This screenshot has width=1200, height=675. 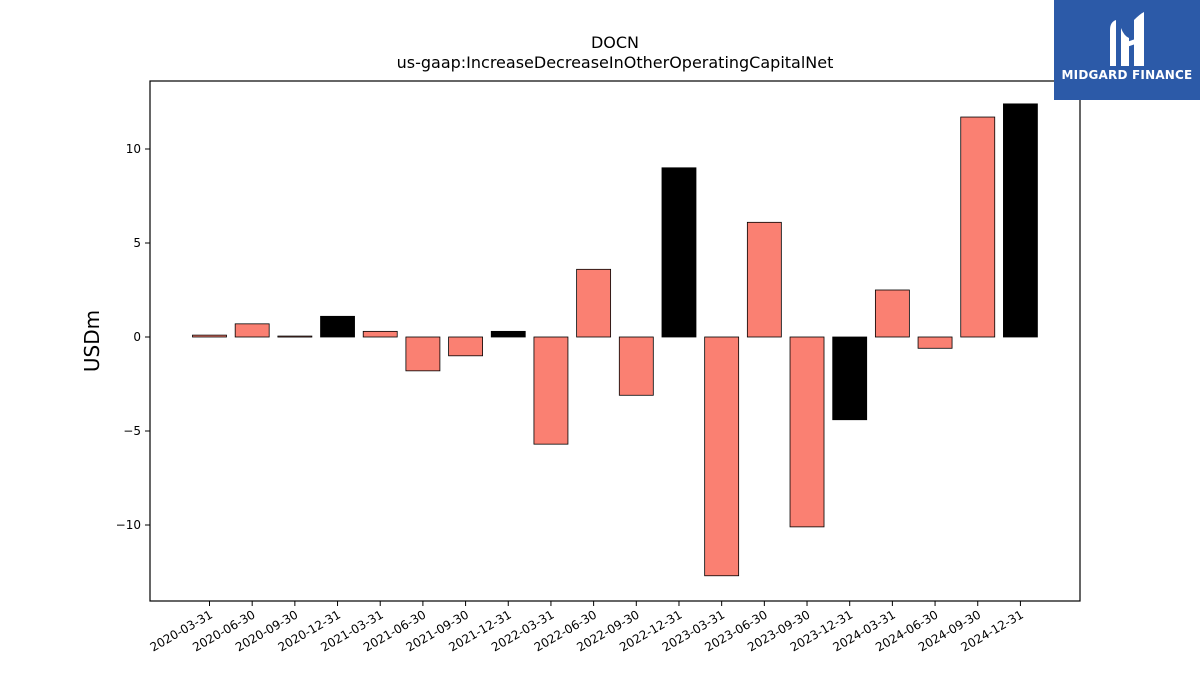 I want to click on y-axis-label: USDm, so click(x=92, y=341).